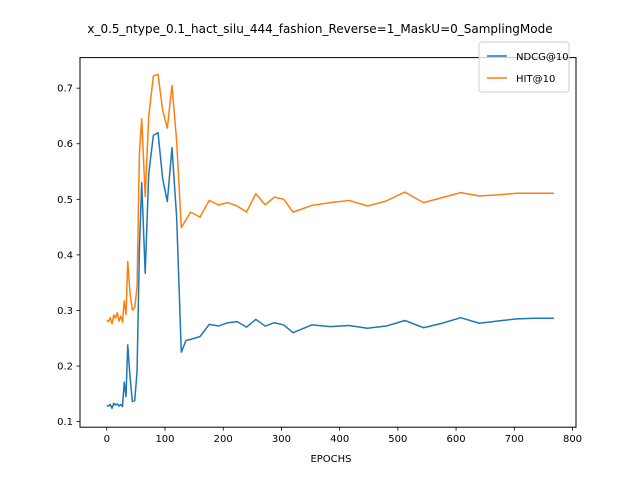  Describe the element at coordinates (330, 459) in the screenshot. I see `x-axis-label: EPOCHS` at that location.